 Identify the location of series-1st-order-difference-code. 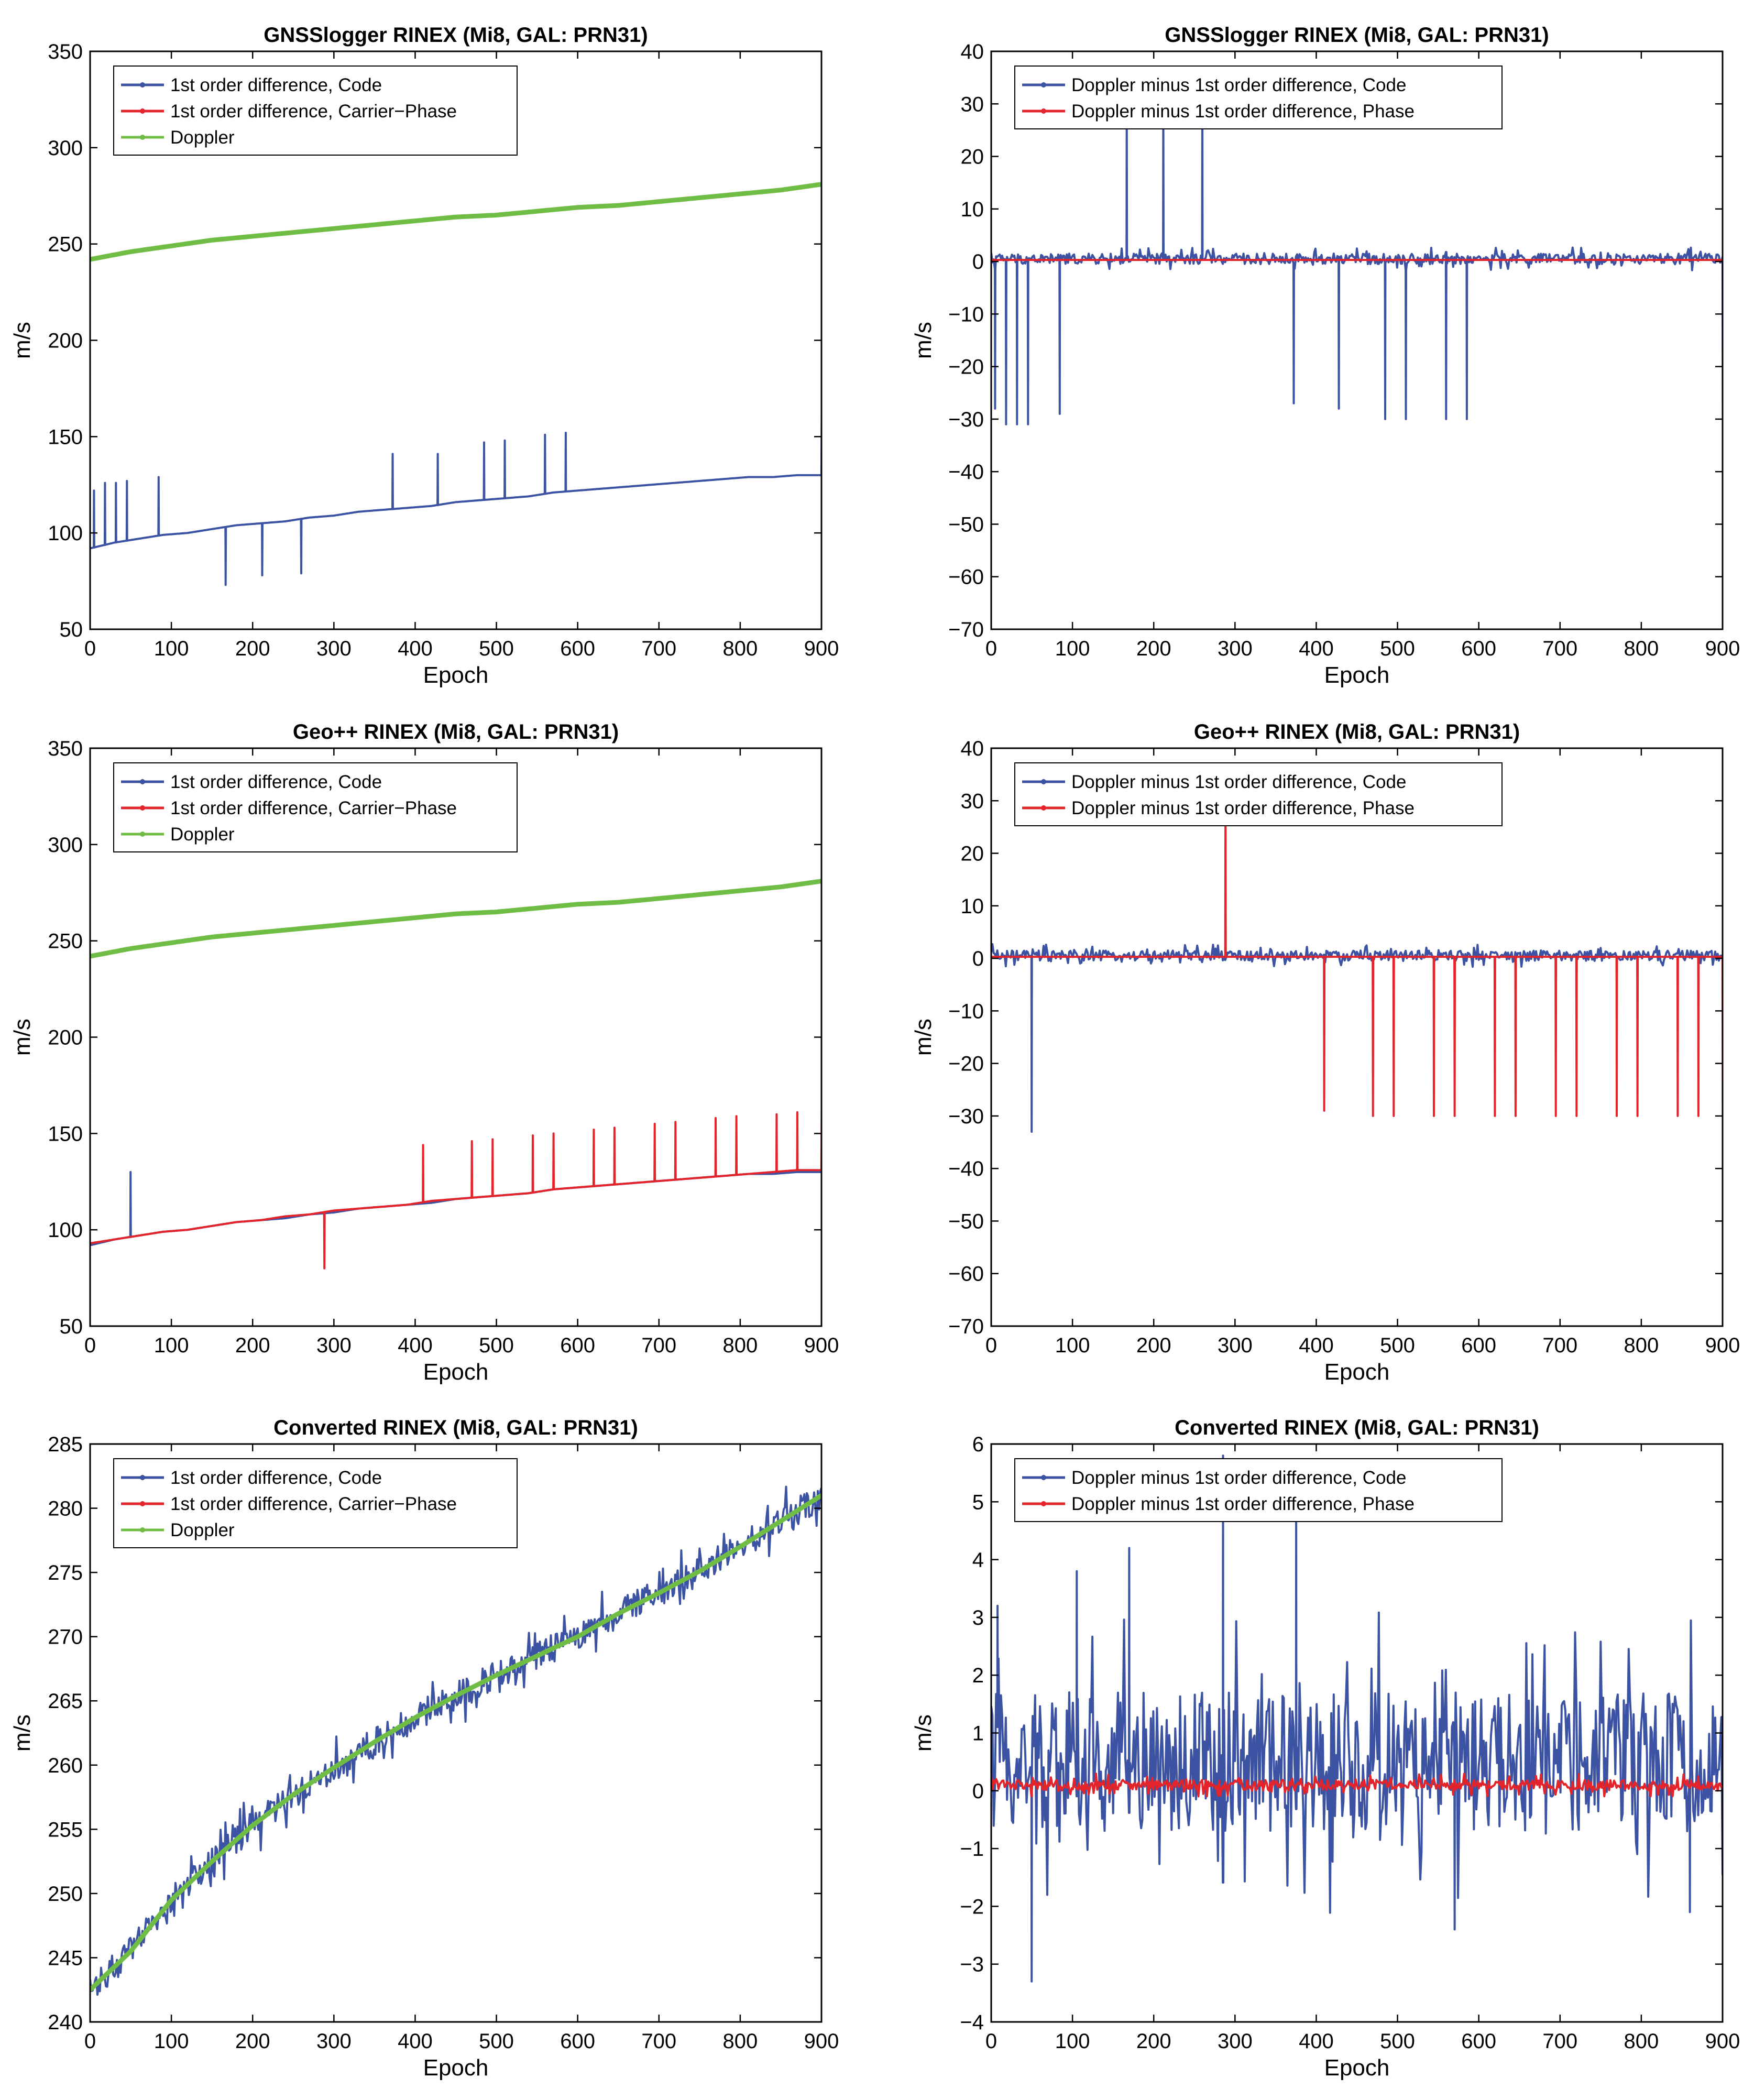
(455, 1740).